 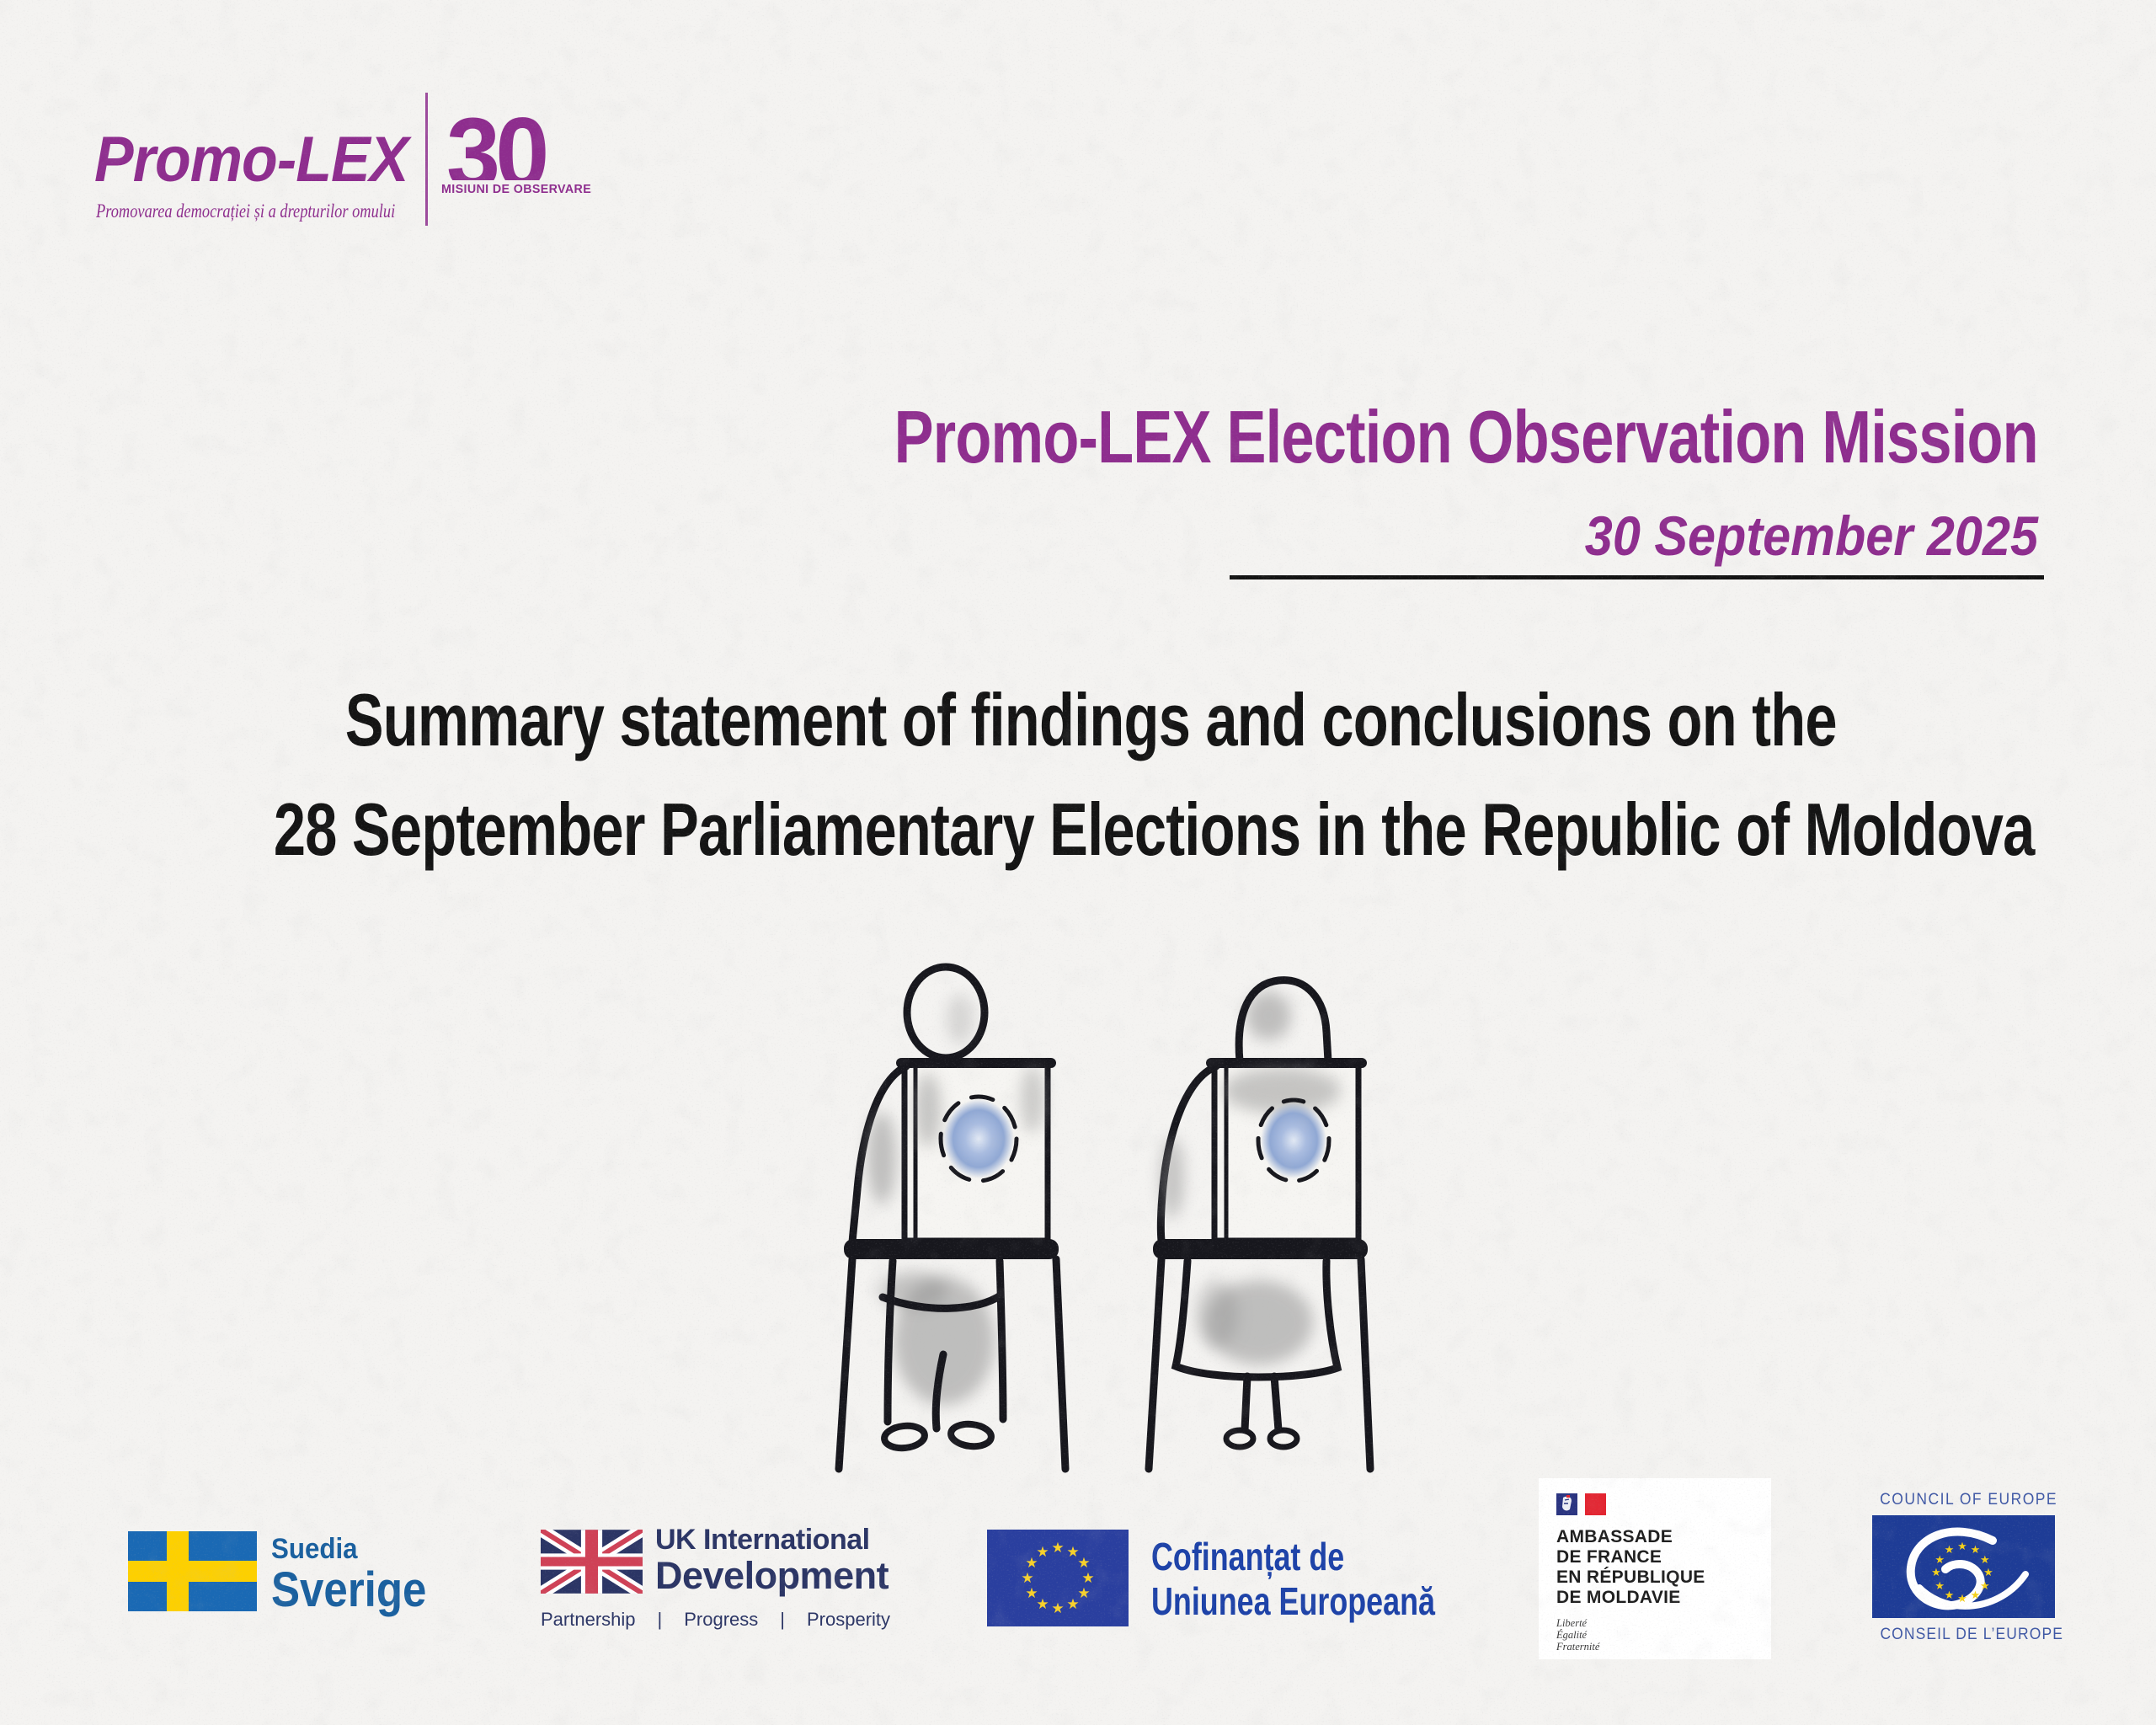 What do you see at coordinates (1058, 1578) in the screenshot?
I see `eu-flag-icon: ★ ★ ★★ ★★ ★★ ★★ ★★` at bounding box center [1058, 1578].